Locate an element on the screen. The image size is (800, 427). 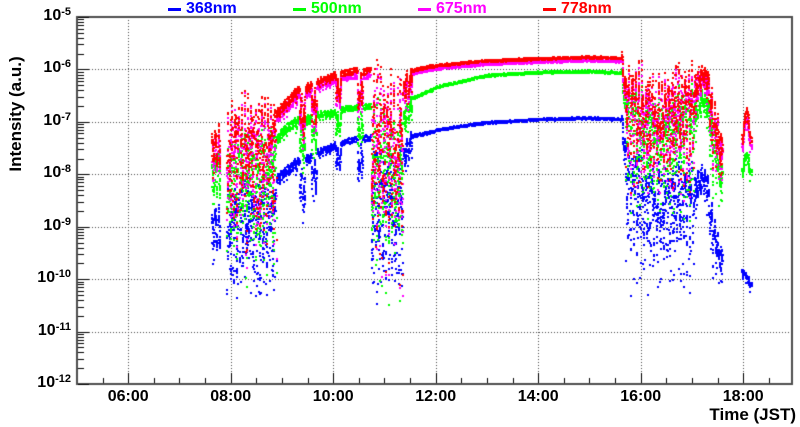
legend-label: 778nm is located at coordinates (586, 8).